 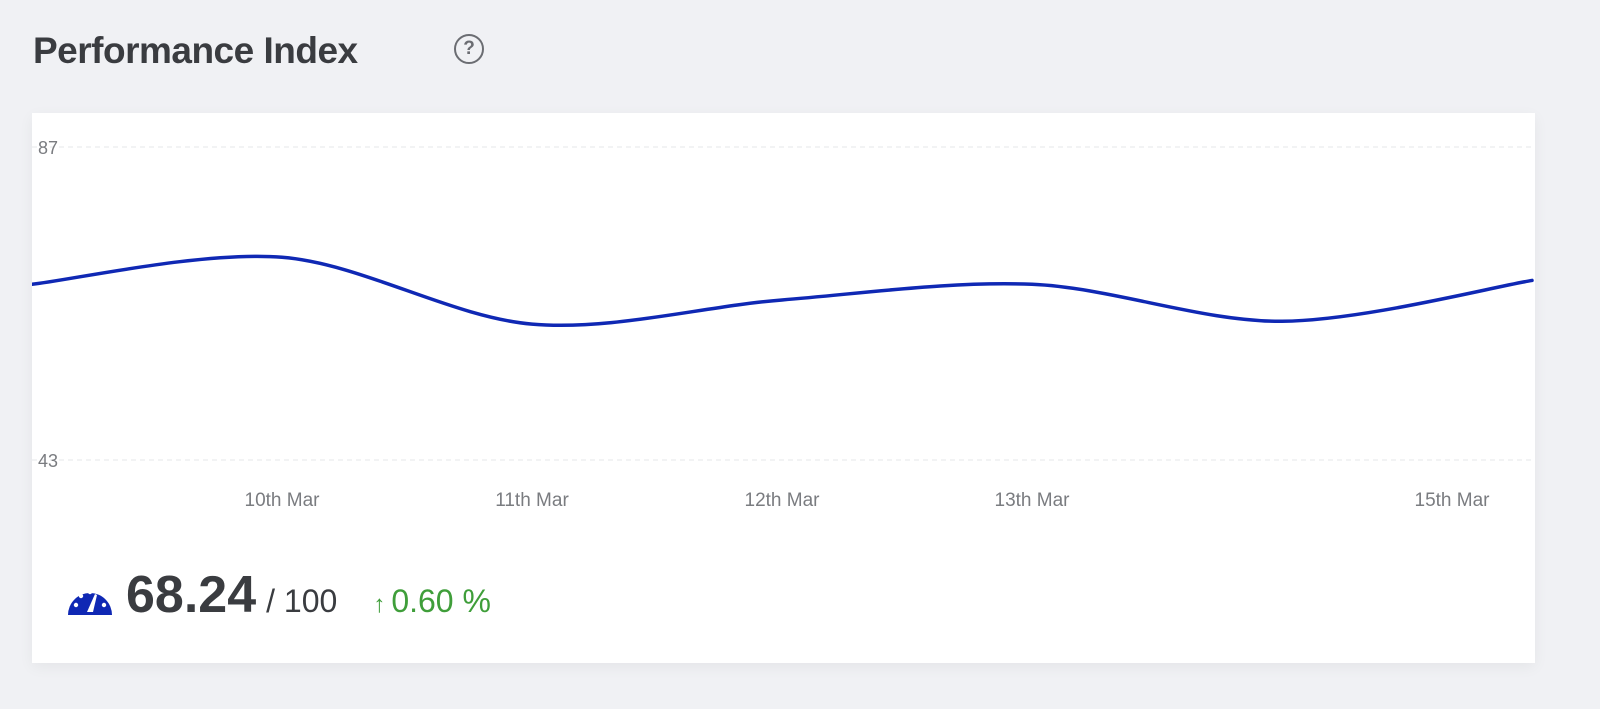 What do you see at coordinates (48, 461) in the screenshot?
I see `y-tick-min: 43` at bounding box center [48, 461].